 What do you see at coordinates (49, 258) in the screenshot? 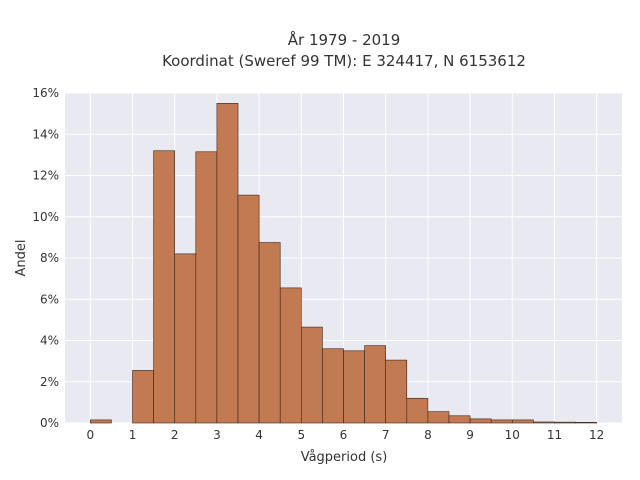
I see `y-tick-label: 8%` at bounding box center [49, 258].